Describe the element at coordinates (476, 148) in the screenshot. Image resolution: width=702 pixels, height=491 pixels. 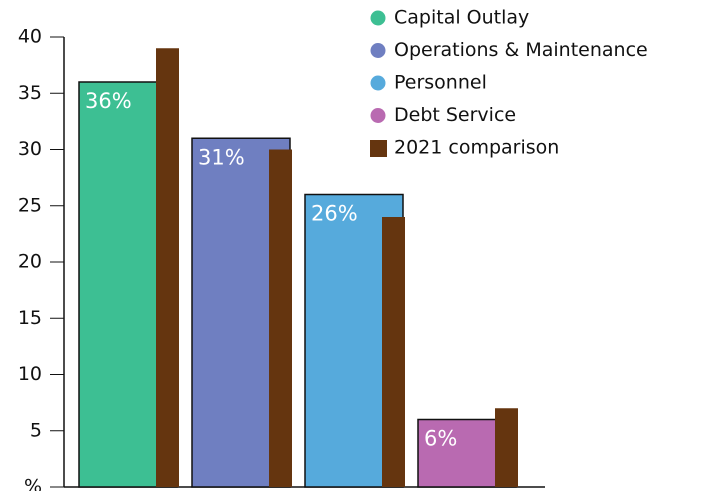
I see `legend-label: 2021 comparison` at that location.